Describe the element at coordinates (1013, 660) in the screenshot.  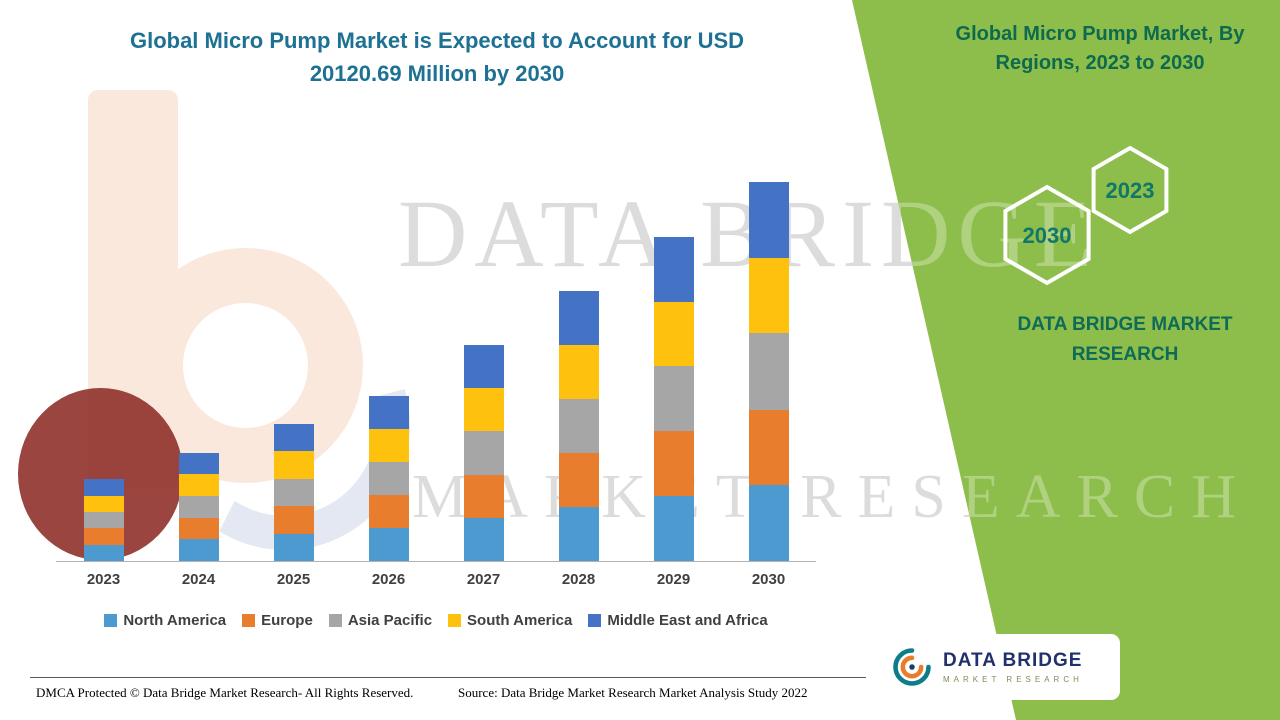
I see `logo-name: DATA BRIDGE` at that location.